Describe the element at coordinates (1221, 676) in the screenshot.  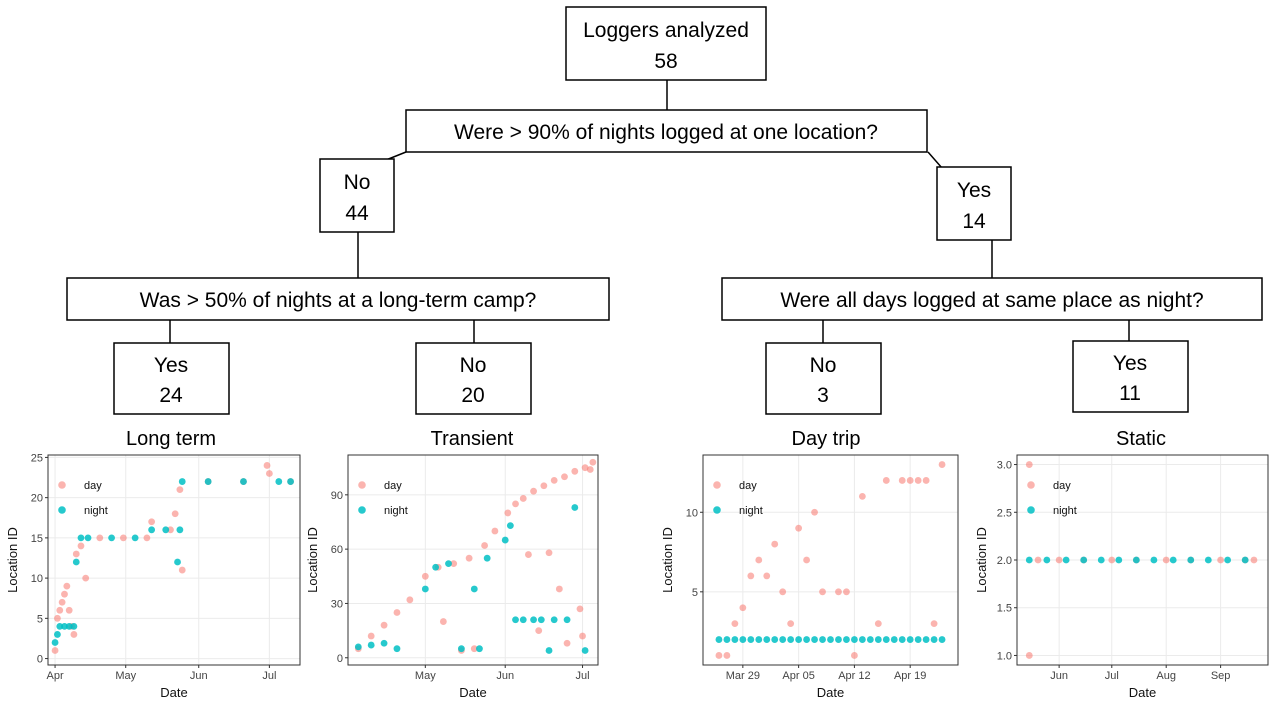
I see `x-tick-label: Sep` at that location.